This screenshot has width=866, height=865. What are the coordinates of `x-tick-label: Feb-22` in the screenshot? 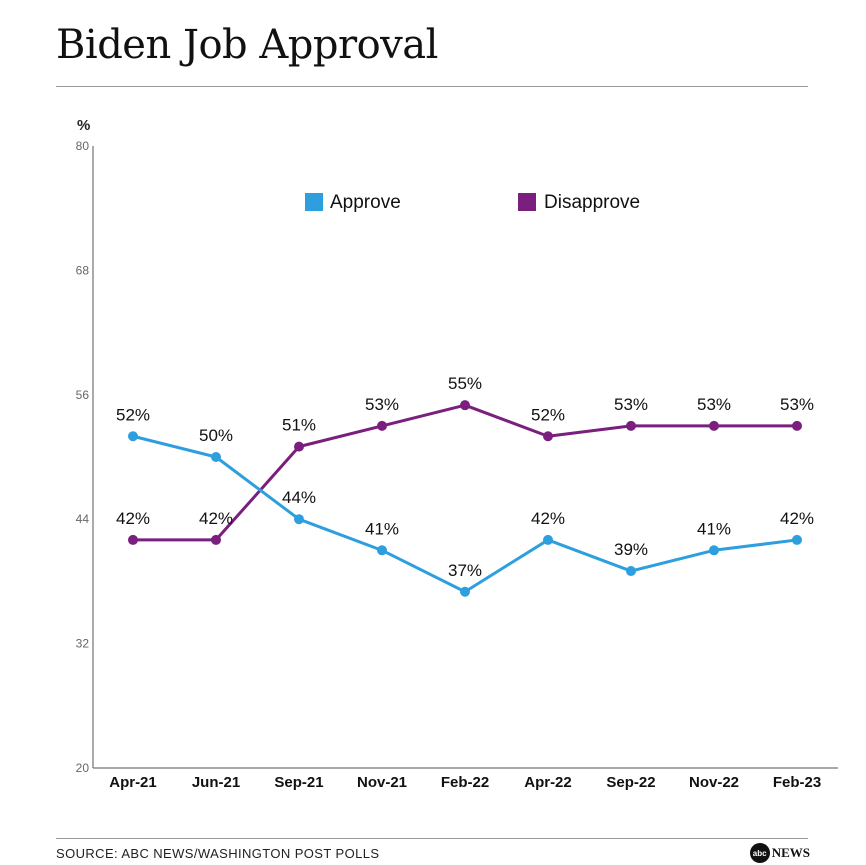 It's located at (465, 782).